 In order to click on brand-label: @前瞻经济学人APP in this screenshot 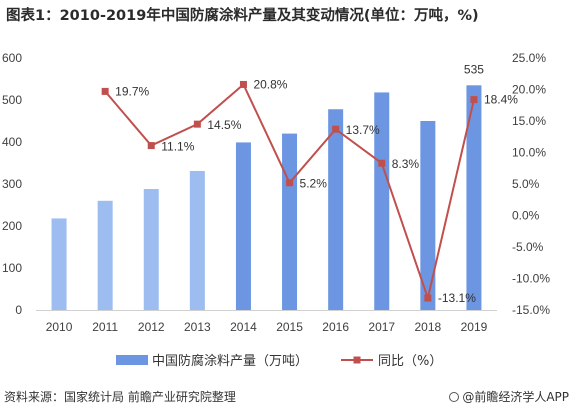, I will do `click(509, 396)`.